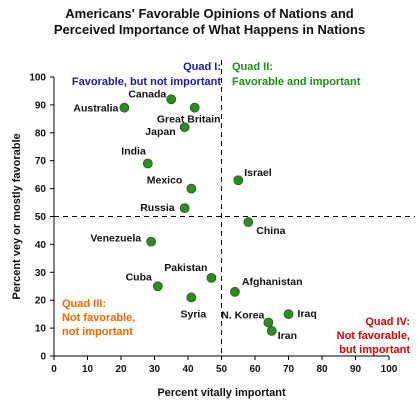 This screenshot has width=419, height=405. Describe the element at coordinates (147, 163) in the screenshot. I see `point-india` at that location.